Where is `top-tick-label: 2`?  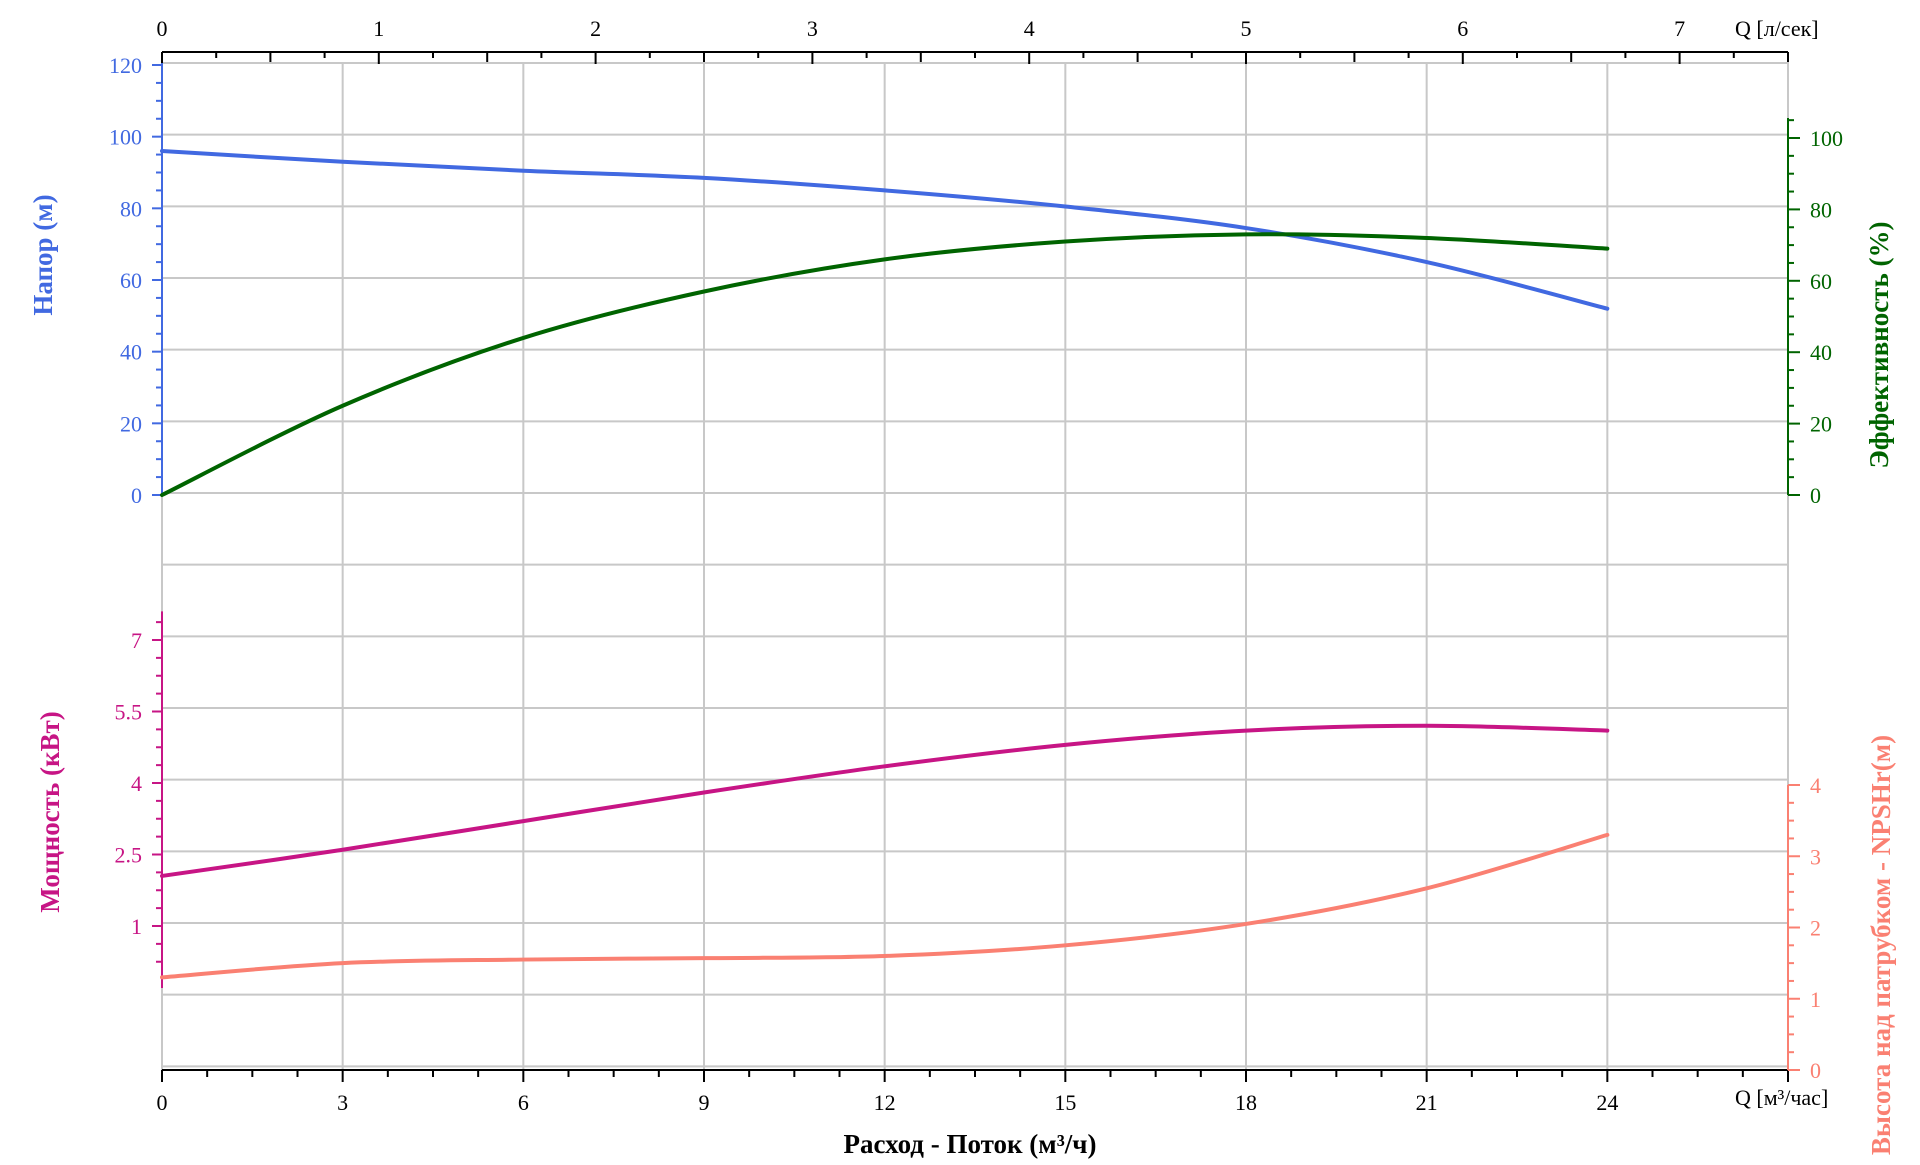
top-tick-label: 2 is located at coordinates (595, 28).